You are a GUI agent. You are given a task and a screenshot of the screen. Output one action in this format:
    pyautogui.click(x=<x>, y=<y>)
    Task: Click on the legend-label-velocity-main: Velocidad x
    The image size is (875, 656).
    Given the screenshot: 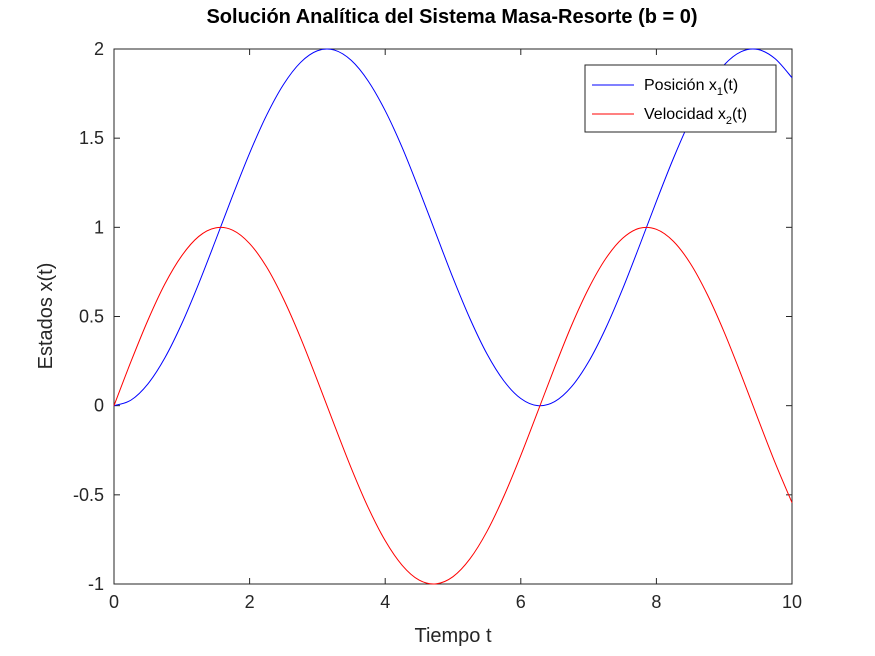 What is the action you would take?
    pyautogui.click(x=685, y=114)
    